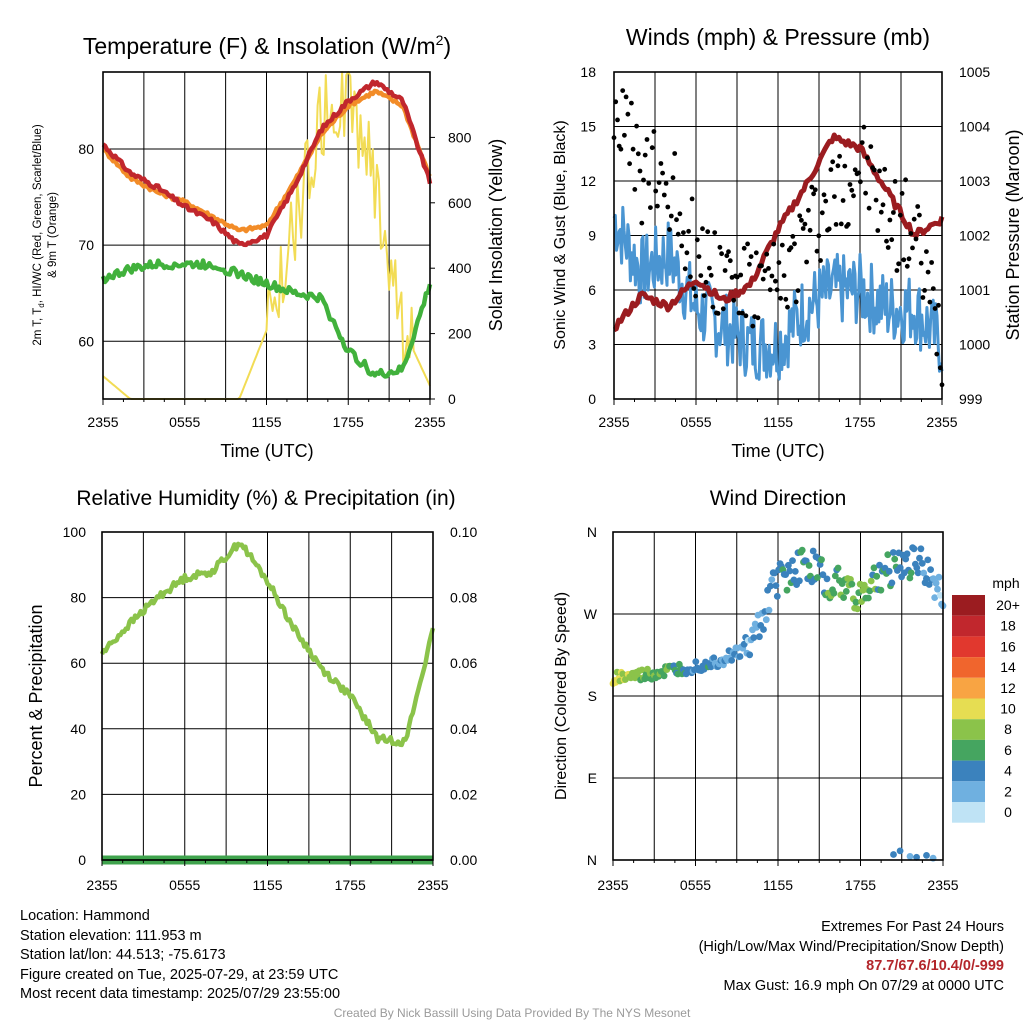 The width and height of the screenshot is (1024, 1024). I want to click on speed-legend-label: 14, so click(1008, 667).